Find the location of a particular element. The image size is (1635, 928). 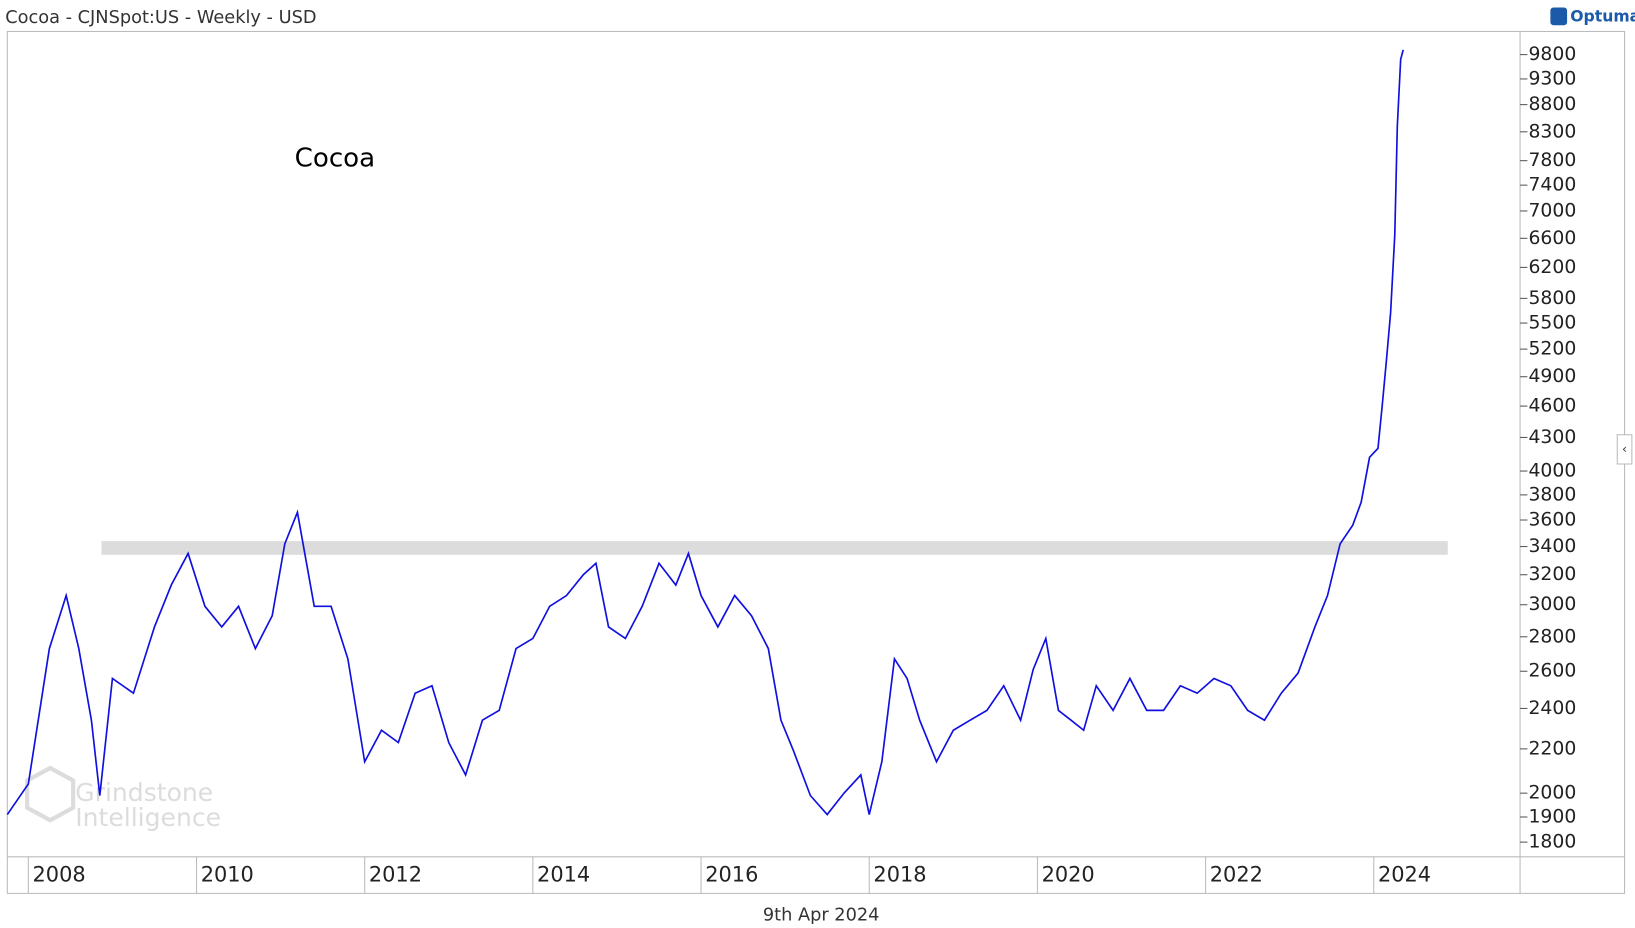

y-tick-label: 1900 is located at coordinates (1552, 817).